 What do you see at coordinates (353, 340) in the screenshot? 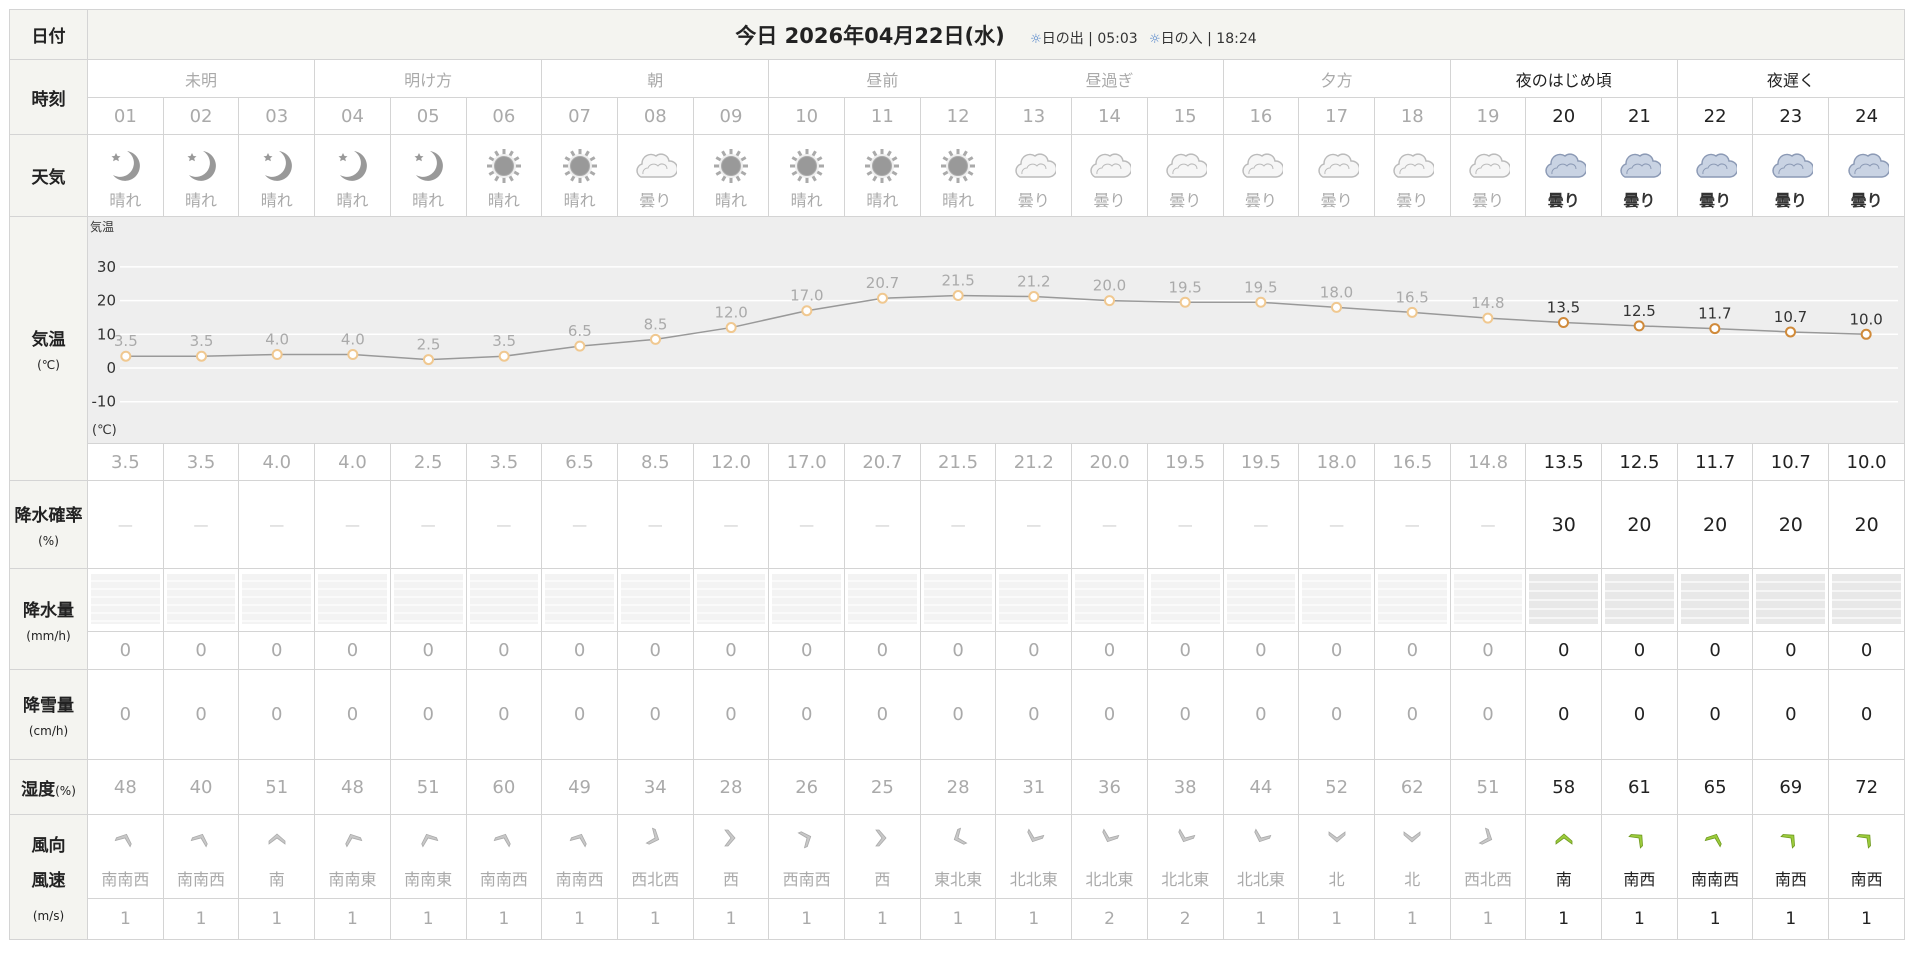
I see `temp-data-label: 4.0` at bounding box center [353, 340].